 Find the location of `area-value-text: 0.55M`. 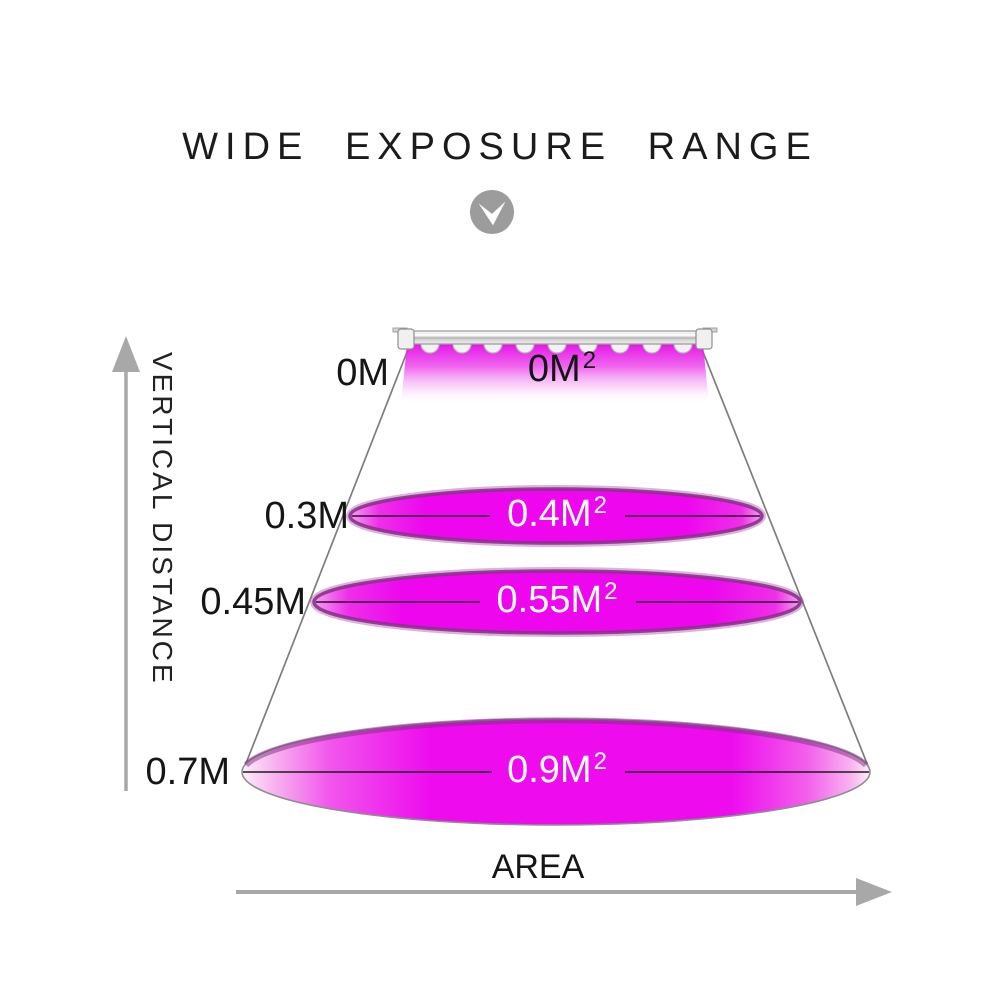

area-value-text: 0.55M is located at coordinates (549, 600).